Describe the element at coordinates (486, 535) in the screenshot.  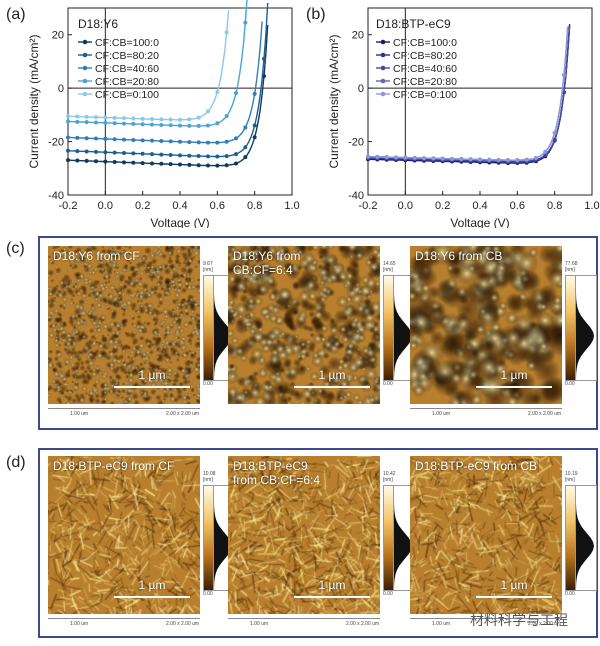
I see `d-afm-image-3: D18:BTP-eC9 from CB 1 µm` at that location.